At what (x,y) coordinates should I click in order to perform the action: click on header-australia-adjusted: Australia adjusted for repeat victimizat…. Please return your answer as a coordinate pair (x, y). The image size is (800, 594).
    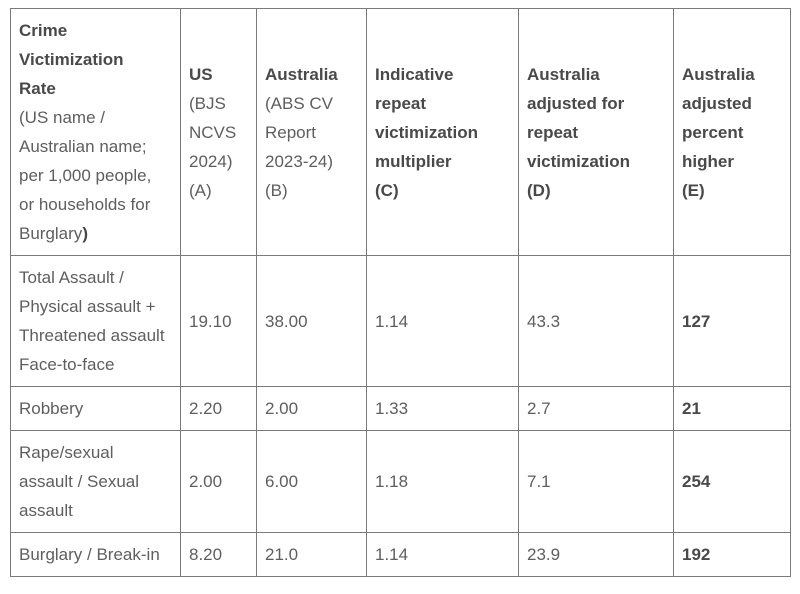
    Looking at the image, I should click on (596, 132).